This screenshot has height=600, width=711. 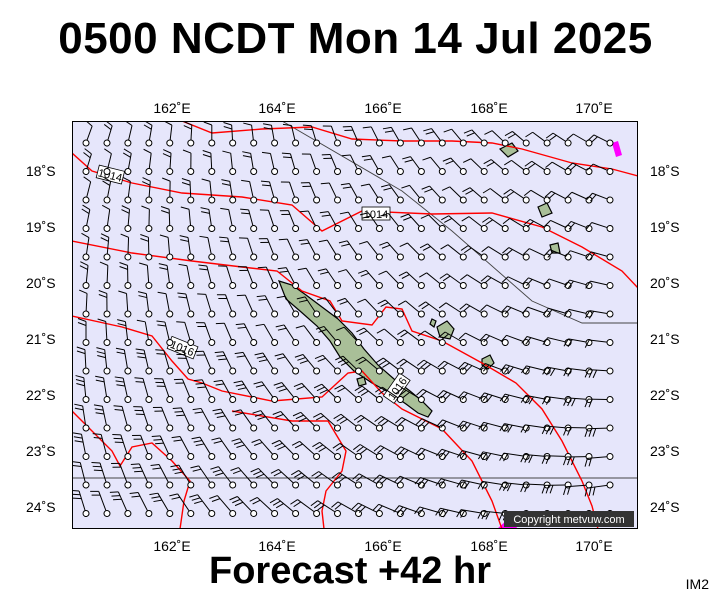 What do you see at coordinates (489, 546) in the screenshot?
I see `lon-label-bottom-168: 168˚E` at bounding box center [489, 546].